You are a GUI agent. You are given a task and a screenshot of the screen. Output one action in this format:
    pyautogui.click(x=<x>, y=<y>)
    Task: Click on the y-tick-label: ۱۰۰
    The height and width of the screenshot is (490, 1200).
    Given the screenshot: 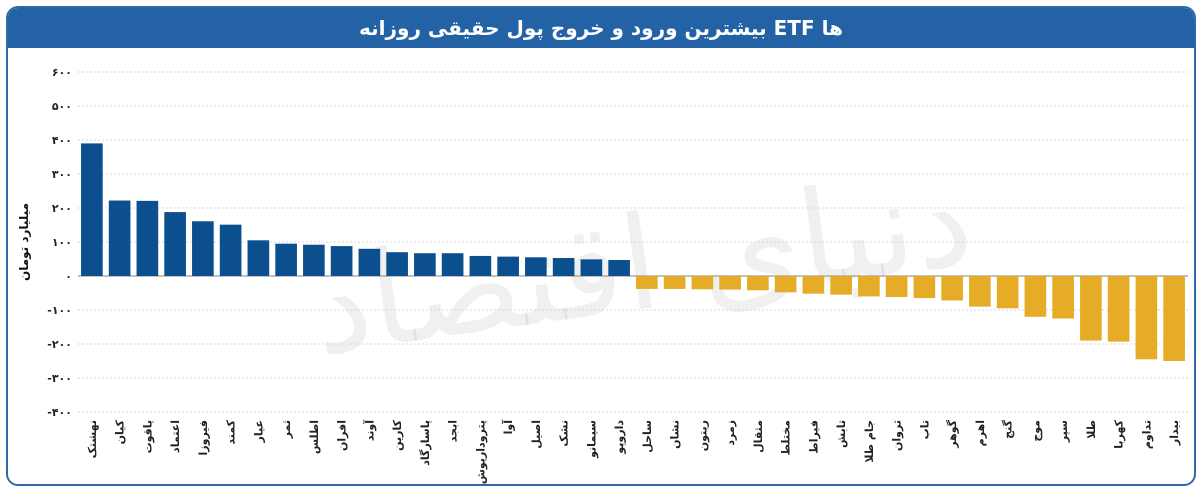 What is the action you would take?
    pyautogui.click(x=62, y=242)
    